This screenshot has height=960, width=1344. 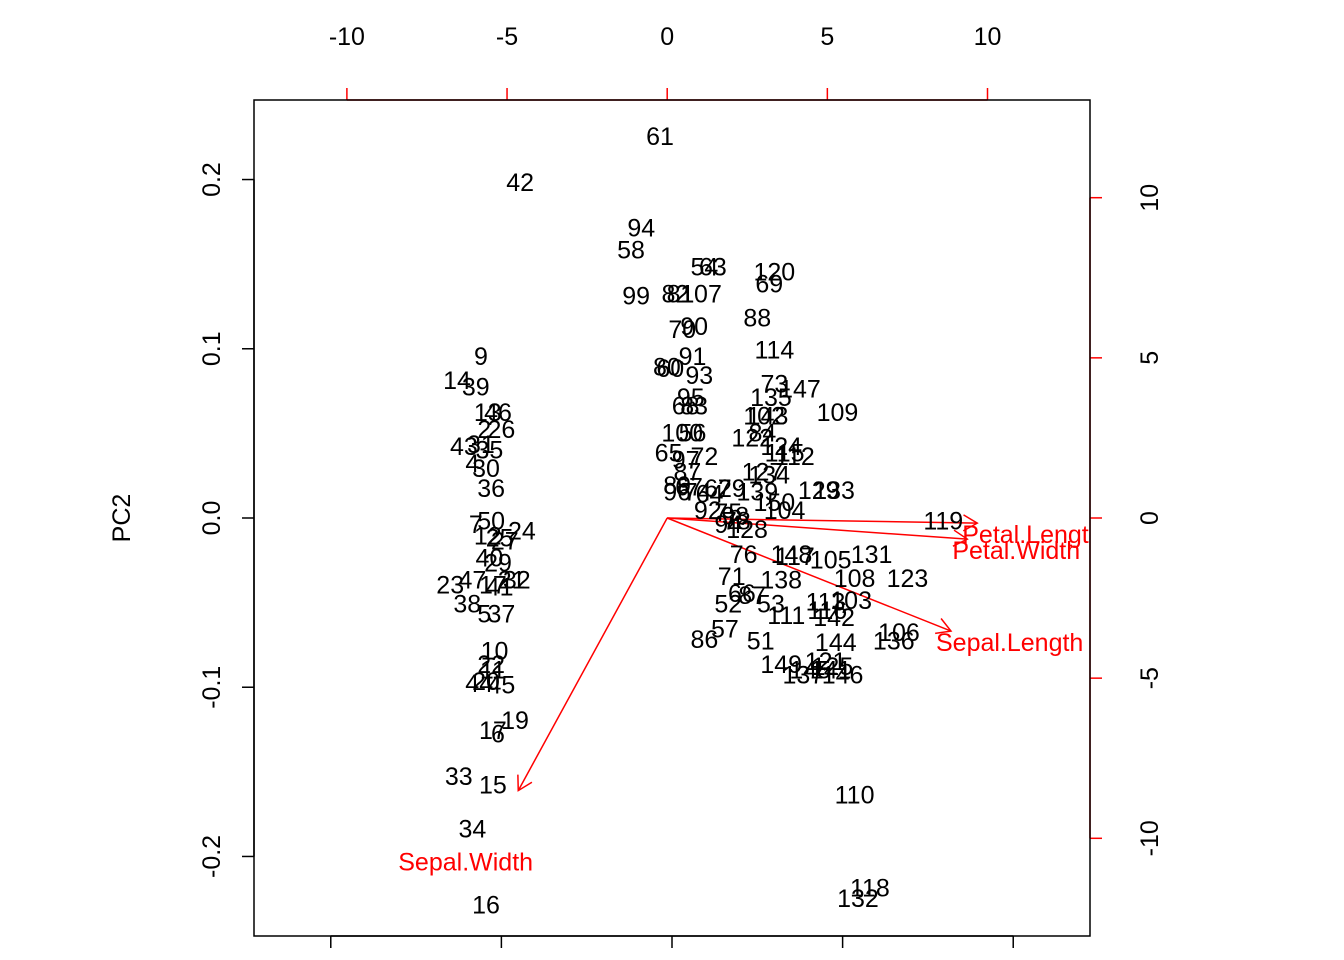 What do you see at coordinates (701, 295) in the screenshot?
I see `observation-label: 107` at bounding box center [701, 295].